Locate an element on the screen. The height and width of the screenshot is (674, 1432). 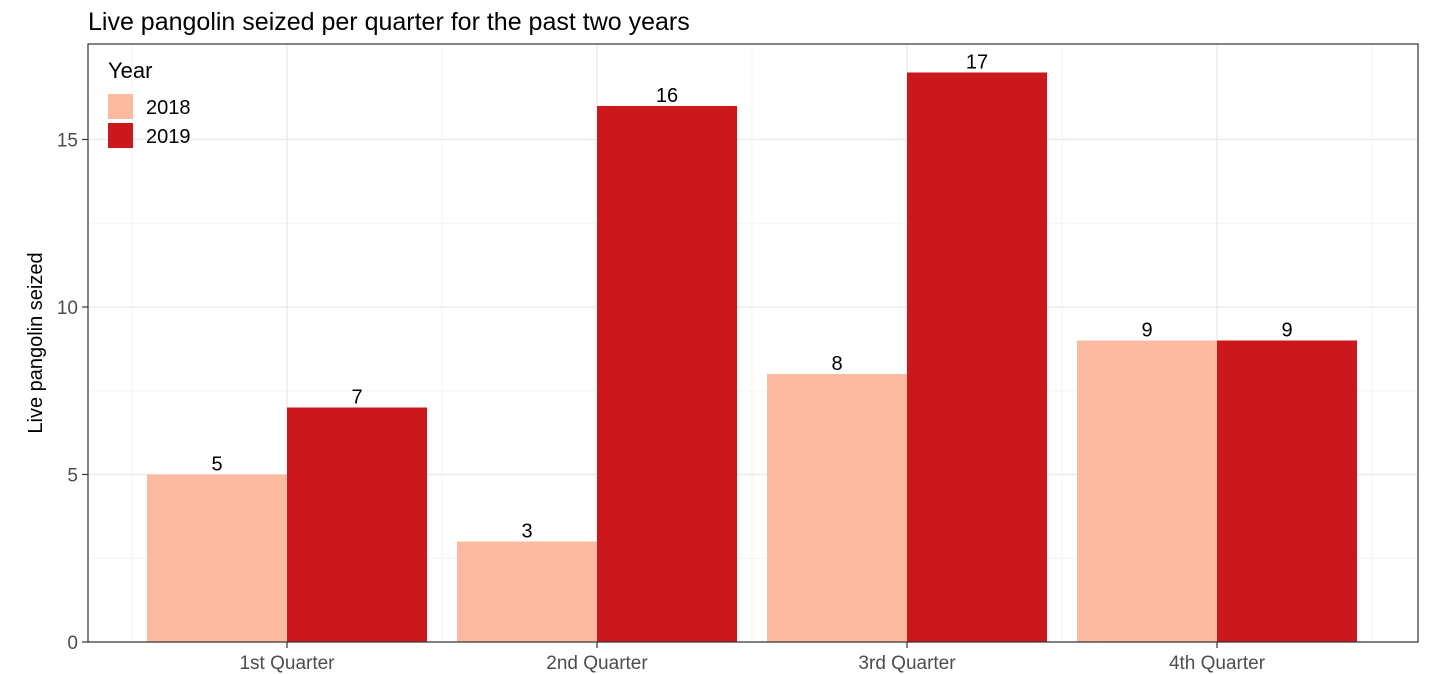
x-tick-label: 2nd Quarter is located at coordinates (597, 663).